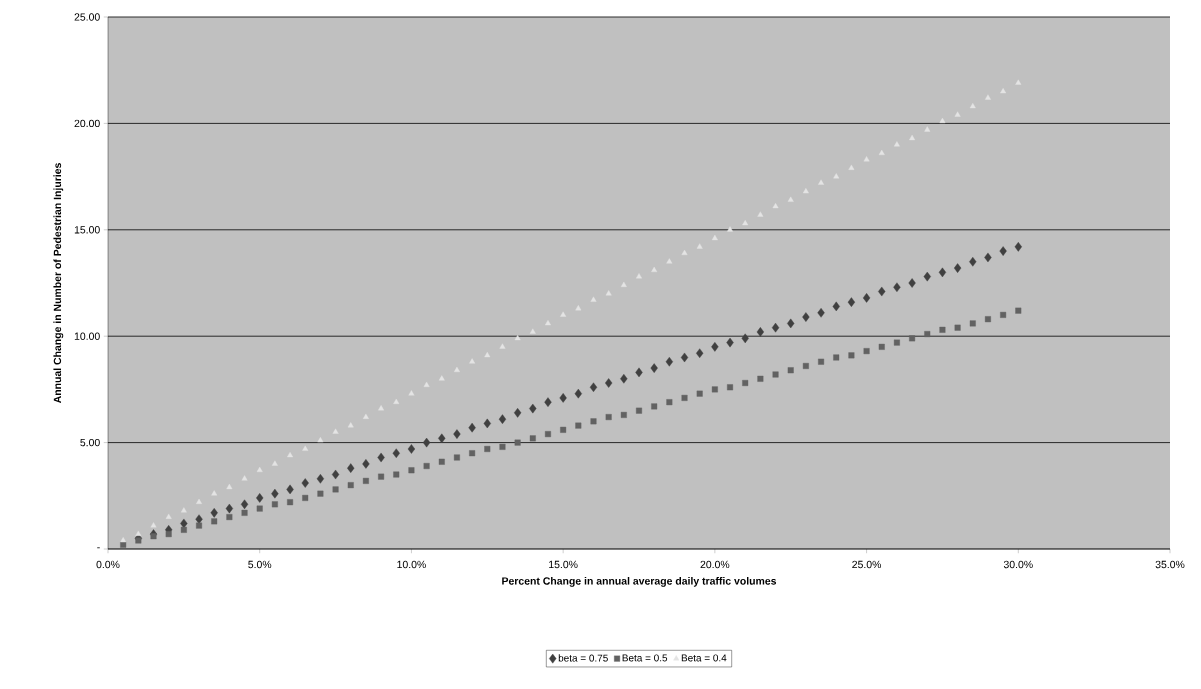 The height and width of the screenshot is (689, 1201). Describe the element at coordinates (715, 564) in the screenshot. I see `x-tick-label: 20.0%` at that location.